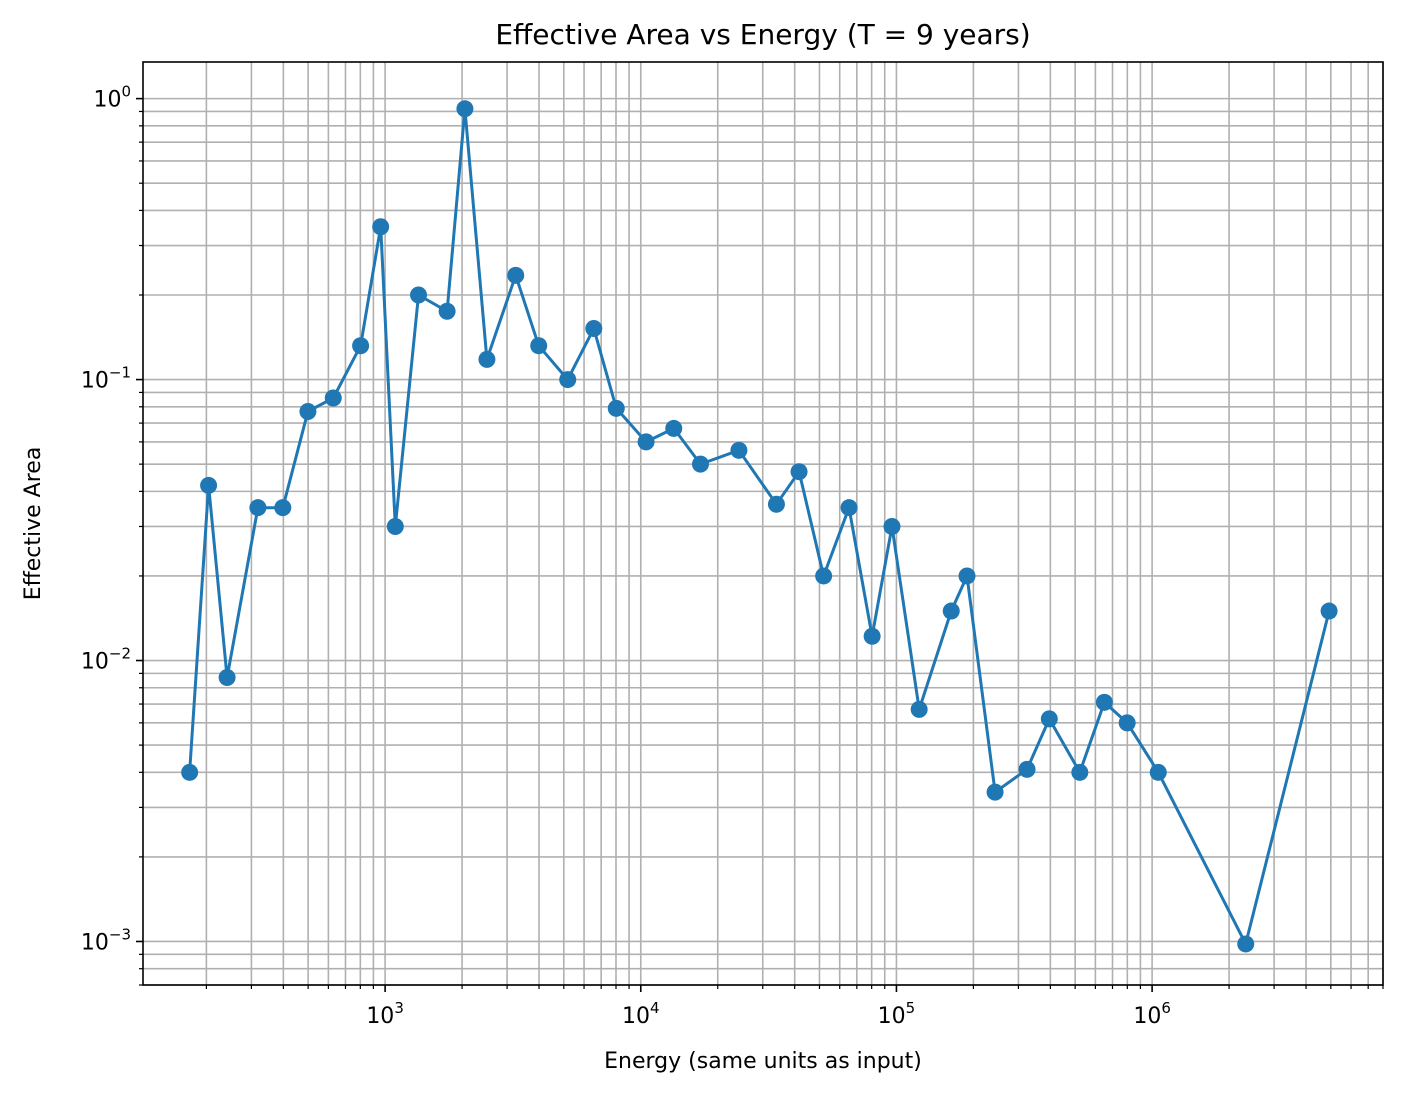  Describe the element at coordinates (763, 1061) in the screenshot. I see `x-axis-label: Energy (same units as input)` at that location.